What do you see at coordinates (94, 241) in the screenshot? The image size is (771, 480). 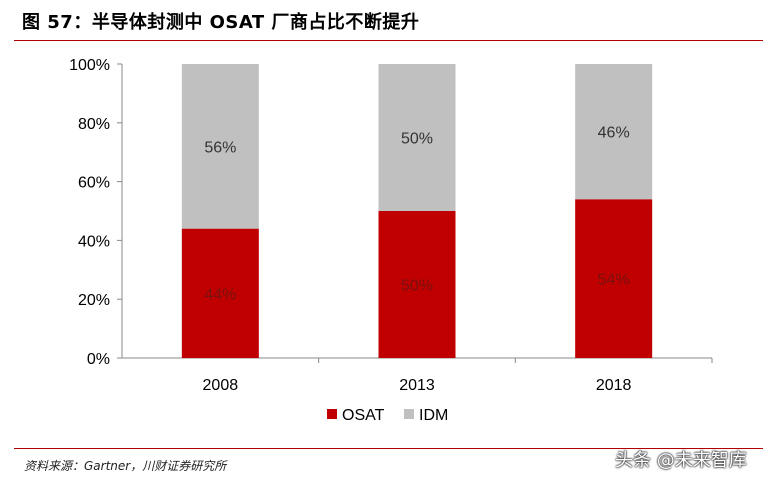 I see `y-tick-label: 40%` at bounding box center [94, 241].